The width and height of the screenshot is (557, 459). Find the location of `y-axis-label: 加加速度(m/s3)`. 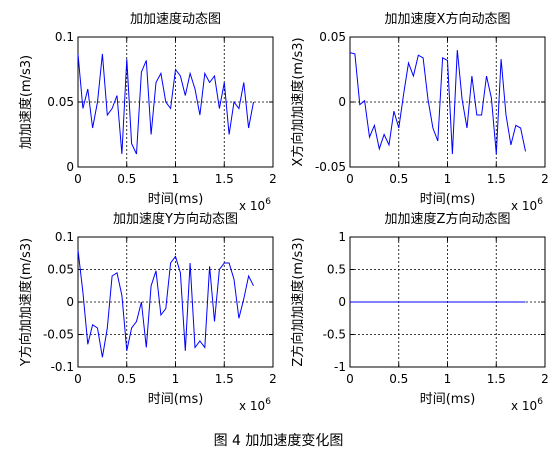

y-axis-label: 加加速度(m/s3) is located at coordinates (26, 102).